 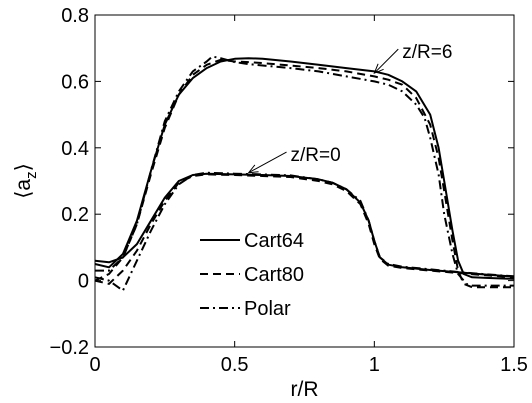 I want to click on annotations: z/R=6 z/R=0, so click(x=349, y=108).